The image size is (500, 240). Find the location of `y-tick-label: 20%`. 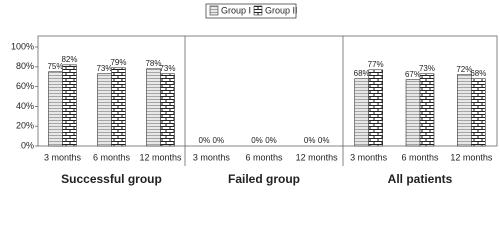

y-tick-label: 20% is located at coordinates (25, 126).